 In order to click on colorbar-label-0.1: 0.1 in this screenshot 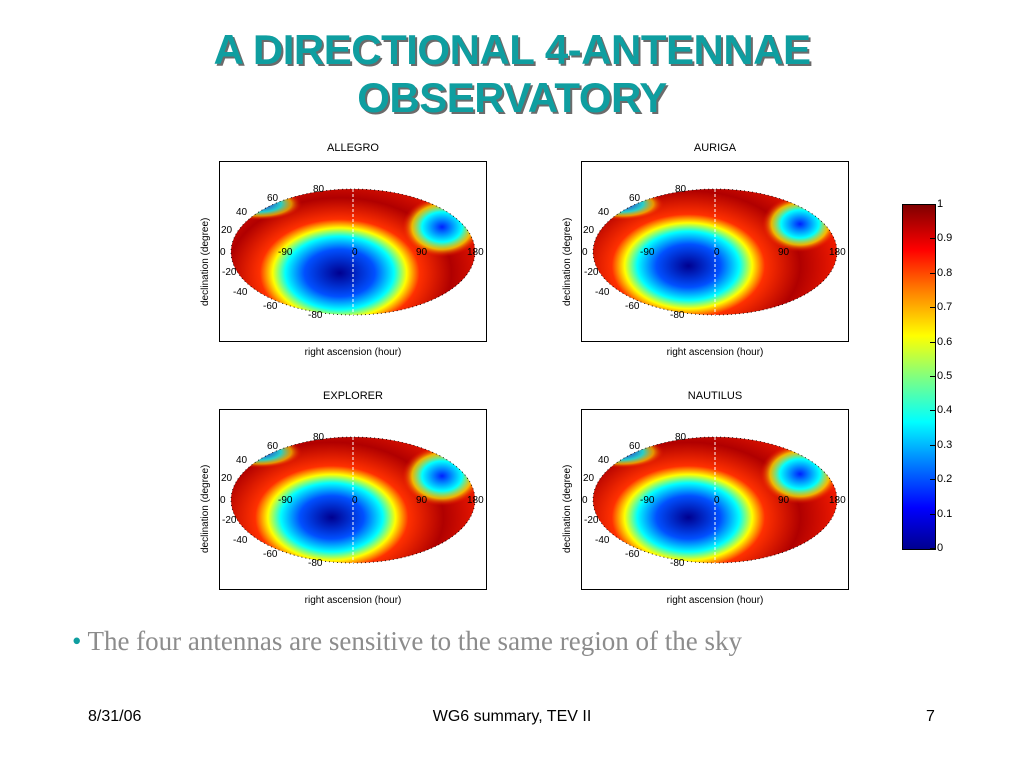, I will do `click(945, 514)`.